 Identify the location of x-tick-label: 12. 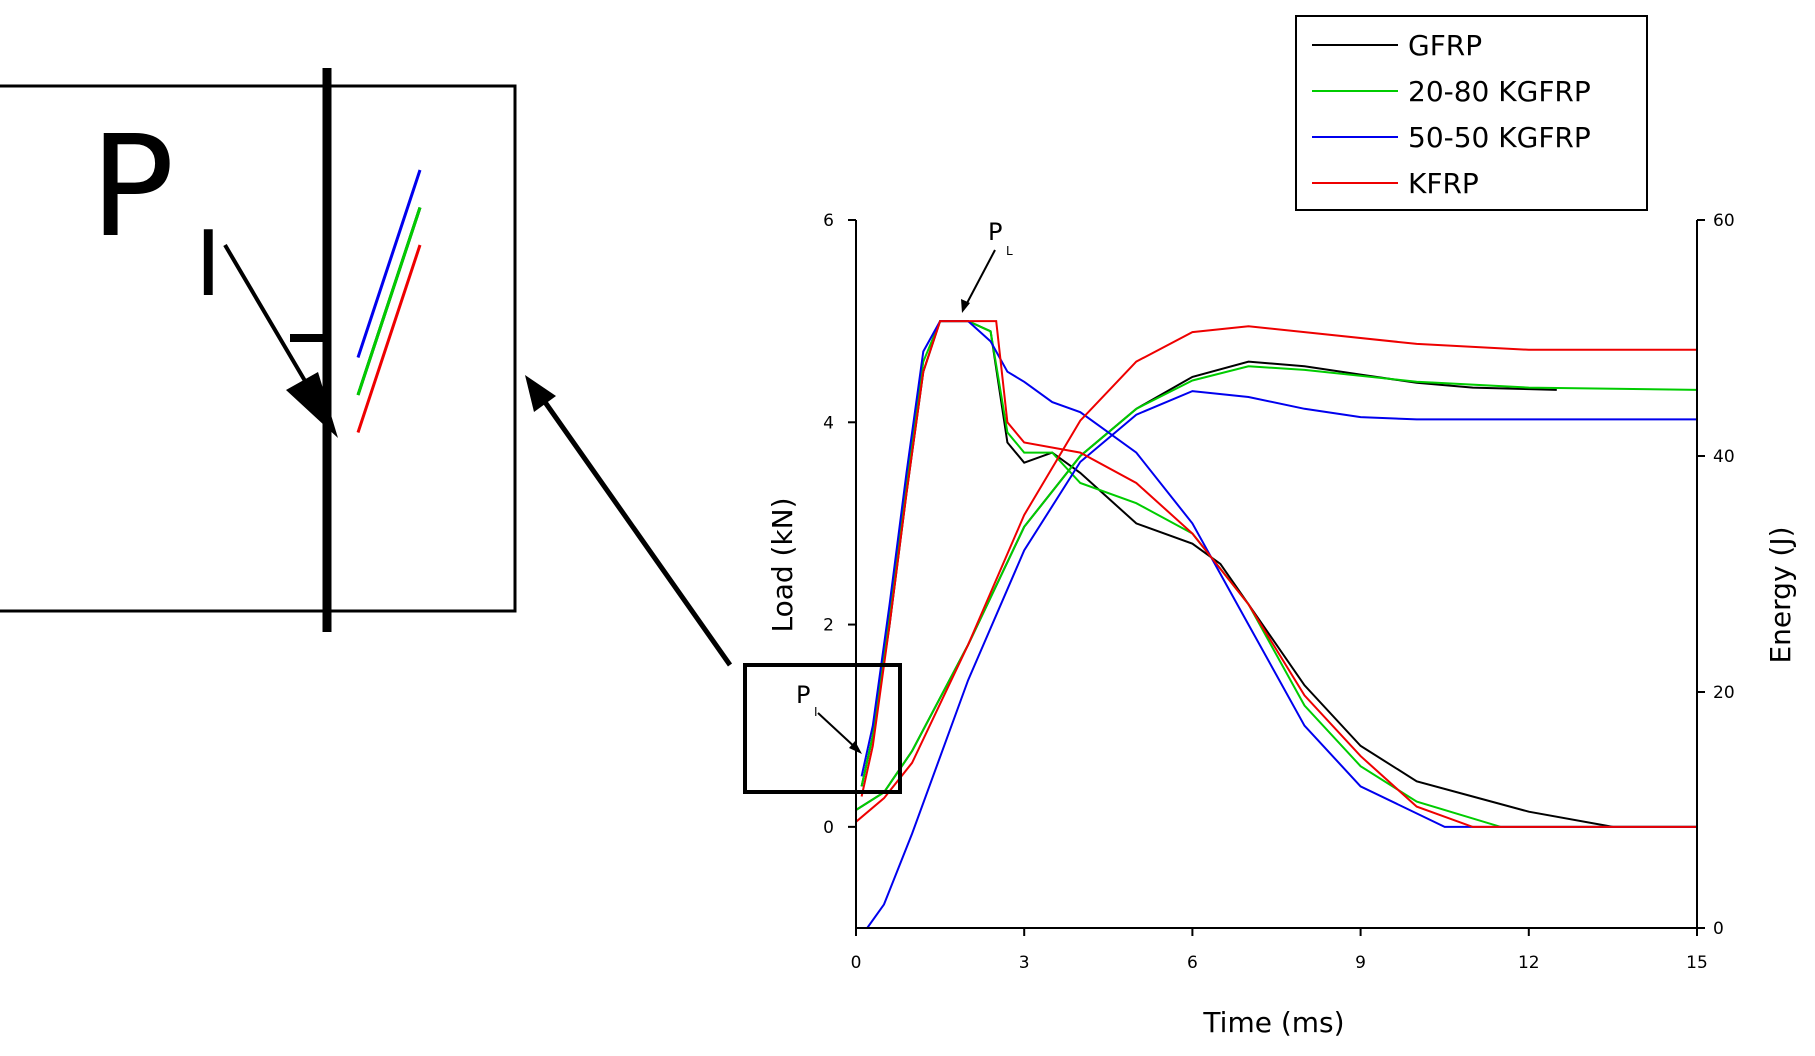
(1529, 963).